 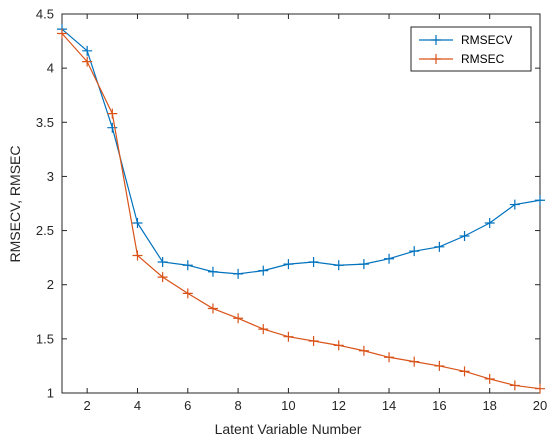 I want to click on y-tick-label: 3, so click(x=50, y=176).